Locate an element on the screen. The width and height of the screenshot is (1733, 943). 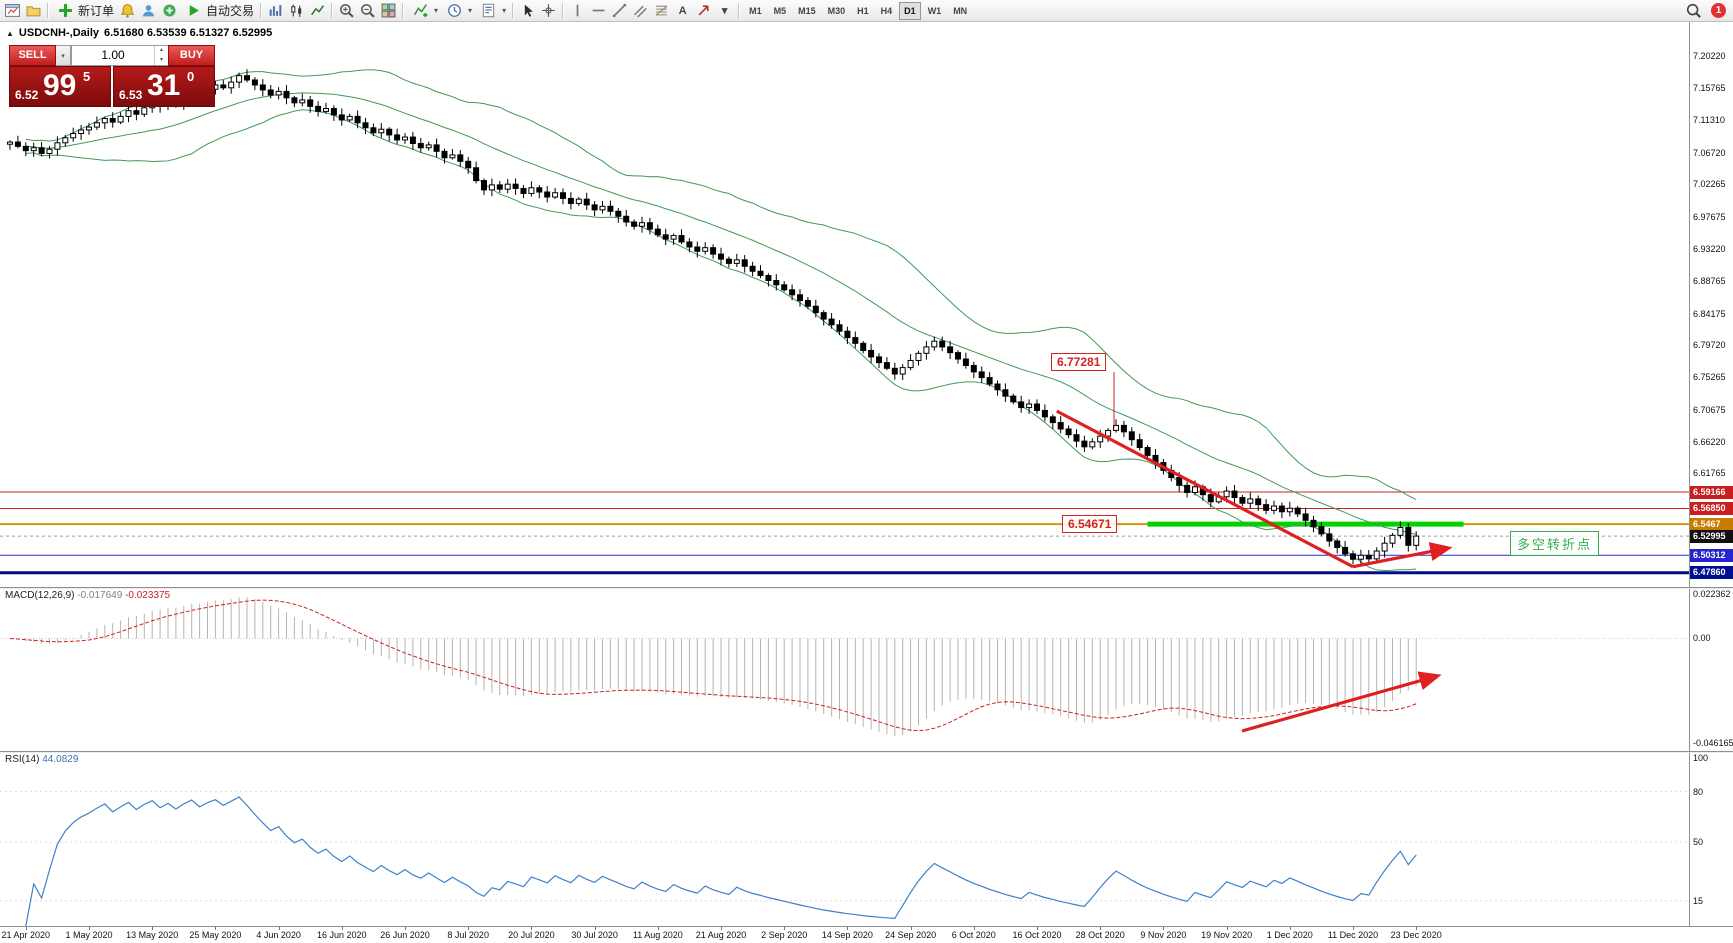
price-scale-label: 6.75265 is located at coordinates (1709, 377).